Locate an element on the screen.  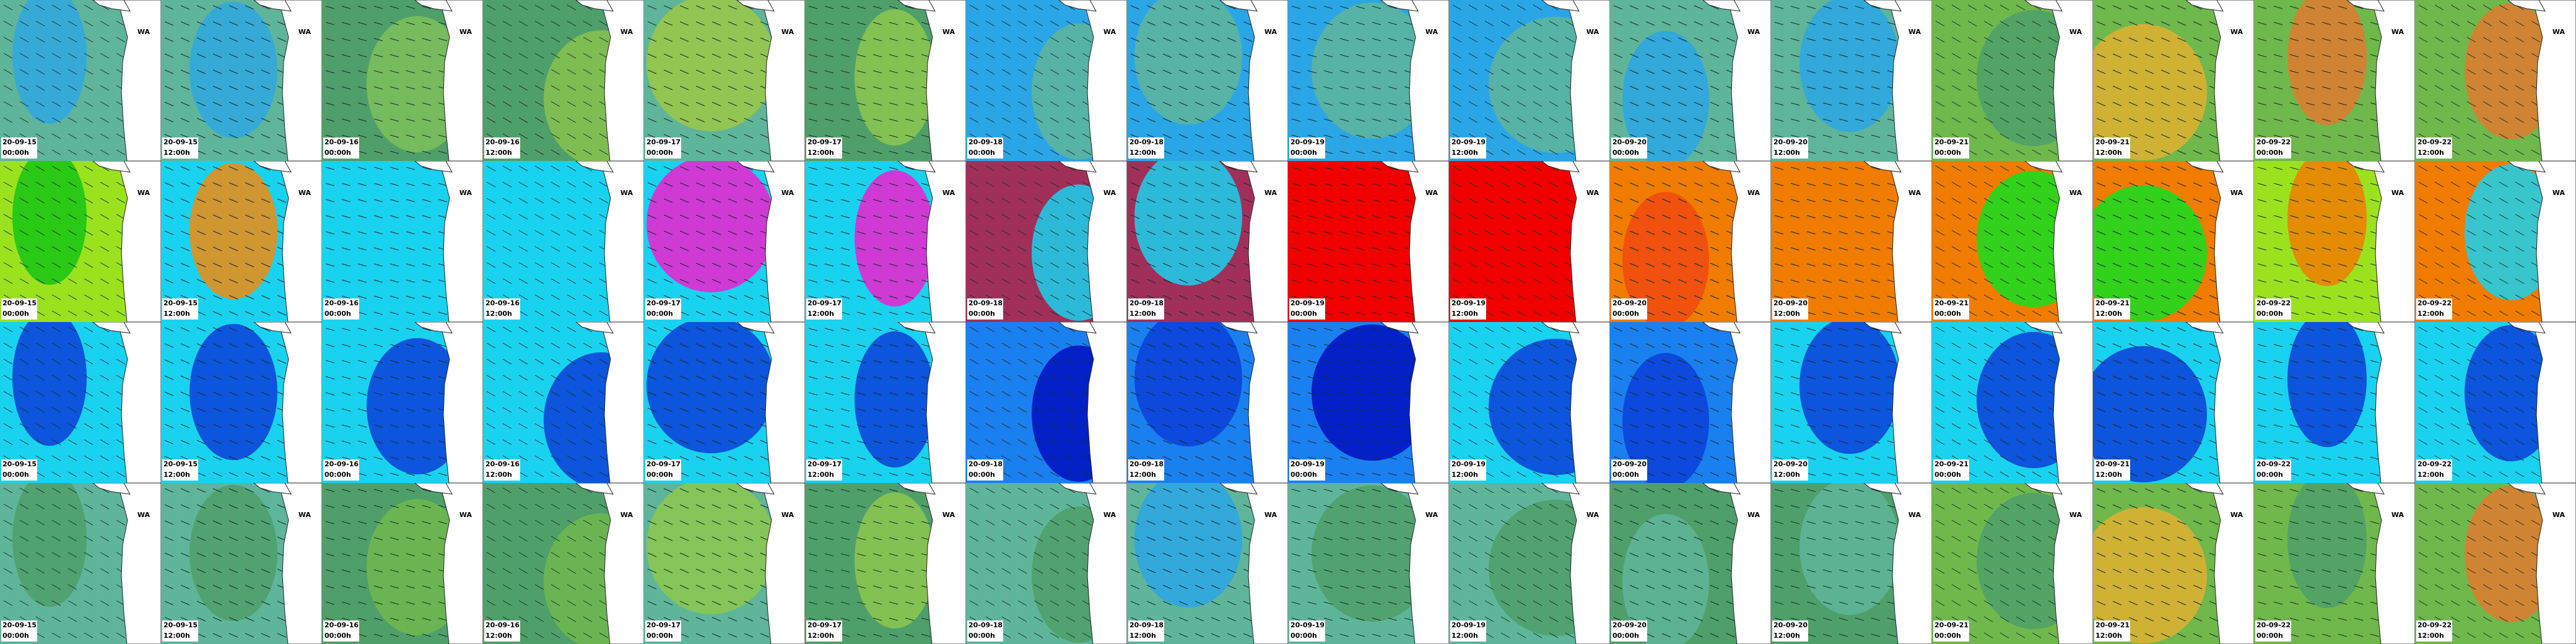
map-tile: 20-09-20 00:00h is located at coordinates (1690, 402).